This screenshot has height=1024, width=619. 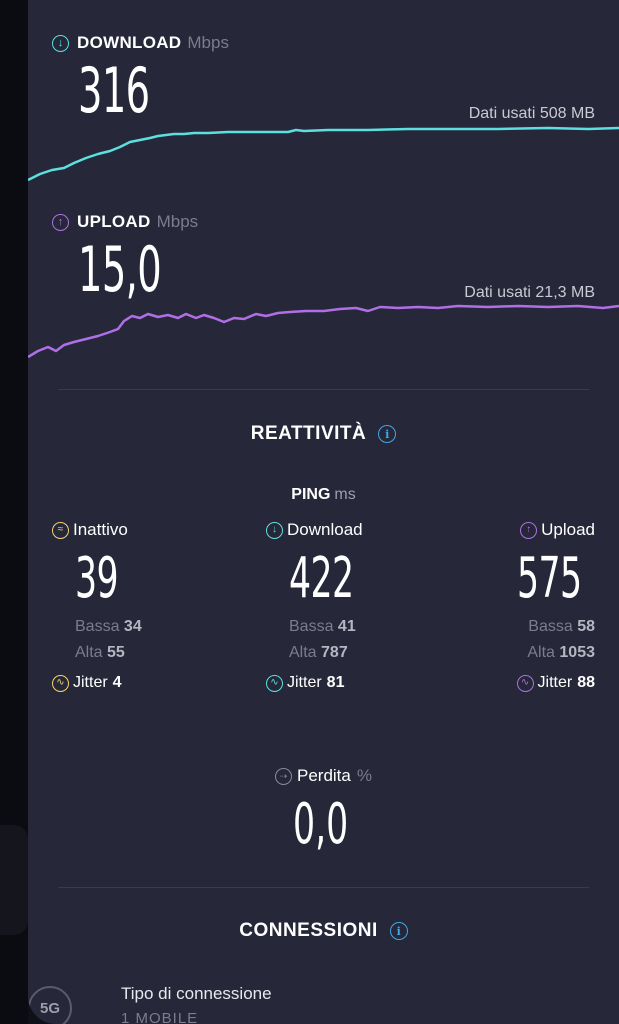 What do you see at coordinates (346, 683) in the screenshot?
I see `ping-download-jitter: ∿ Jitter 81` at bounding box center [346, 683].